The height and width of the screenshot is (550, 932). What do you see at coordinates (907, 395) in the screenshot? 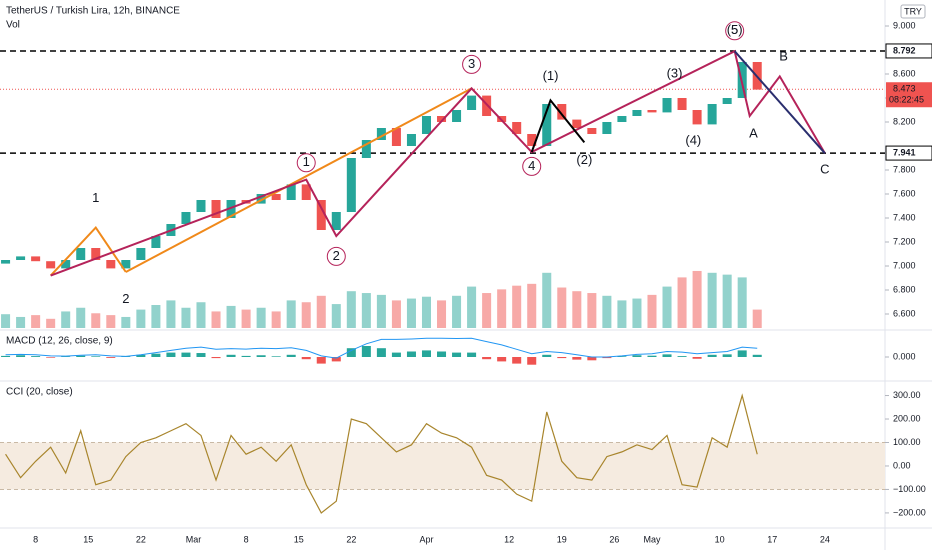
I see `cci-tick-label: 300.00` at bounding box center [907, 395].